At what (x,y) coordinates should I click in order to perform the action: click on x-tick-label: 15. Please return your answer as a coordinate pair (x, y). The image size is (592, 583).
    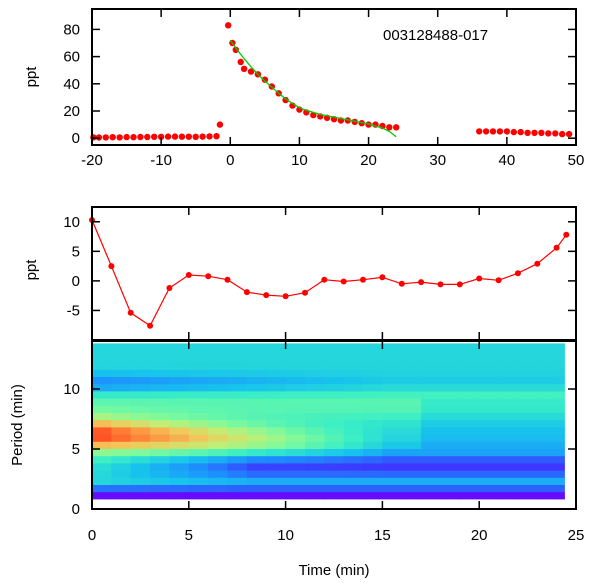
    Looking at the image, I should click on (382, 535).